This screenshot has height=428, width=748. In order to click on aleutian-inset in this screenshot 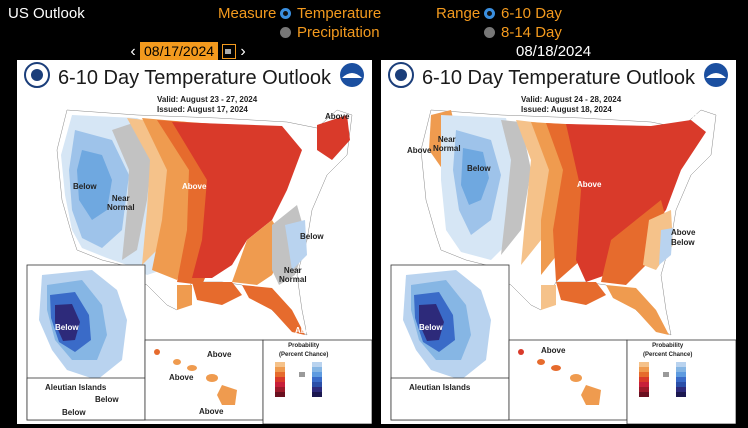, I will do `click(450, 399)`.